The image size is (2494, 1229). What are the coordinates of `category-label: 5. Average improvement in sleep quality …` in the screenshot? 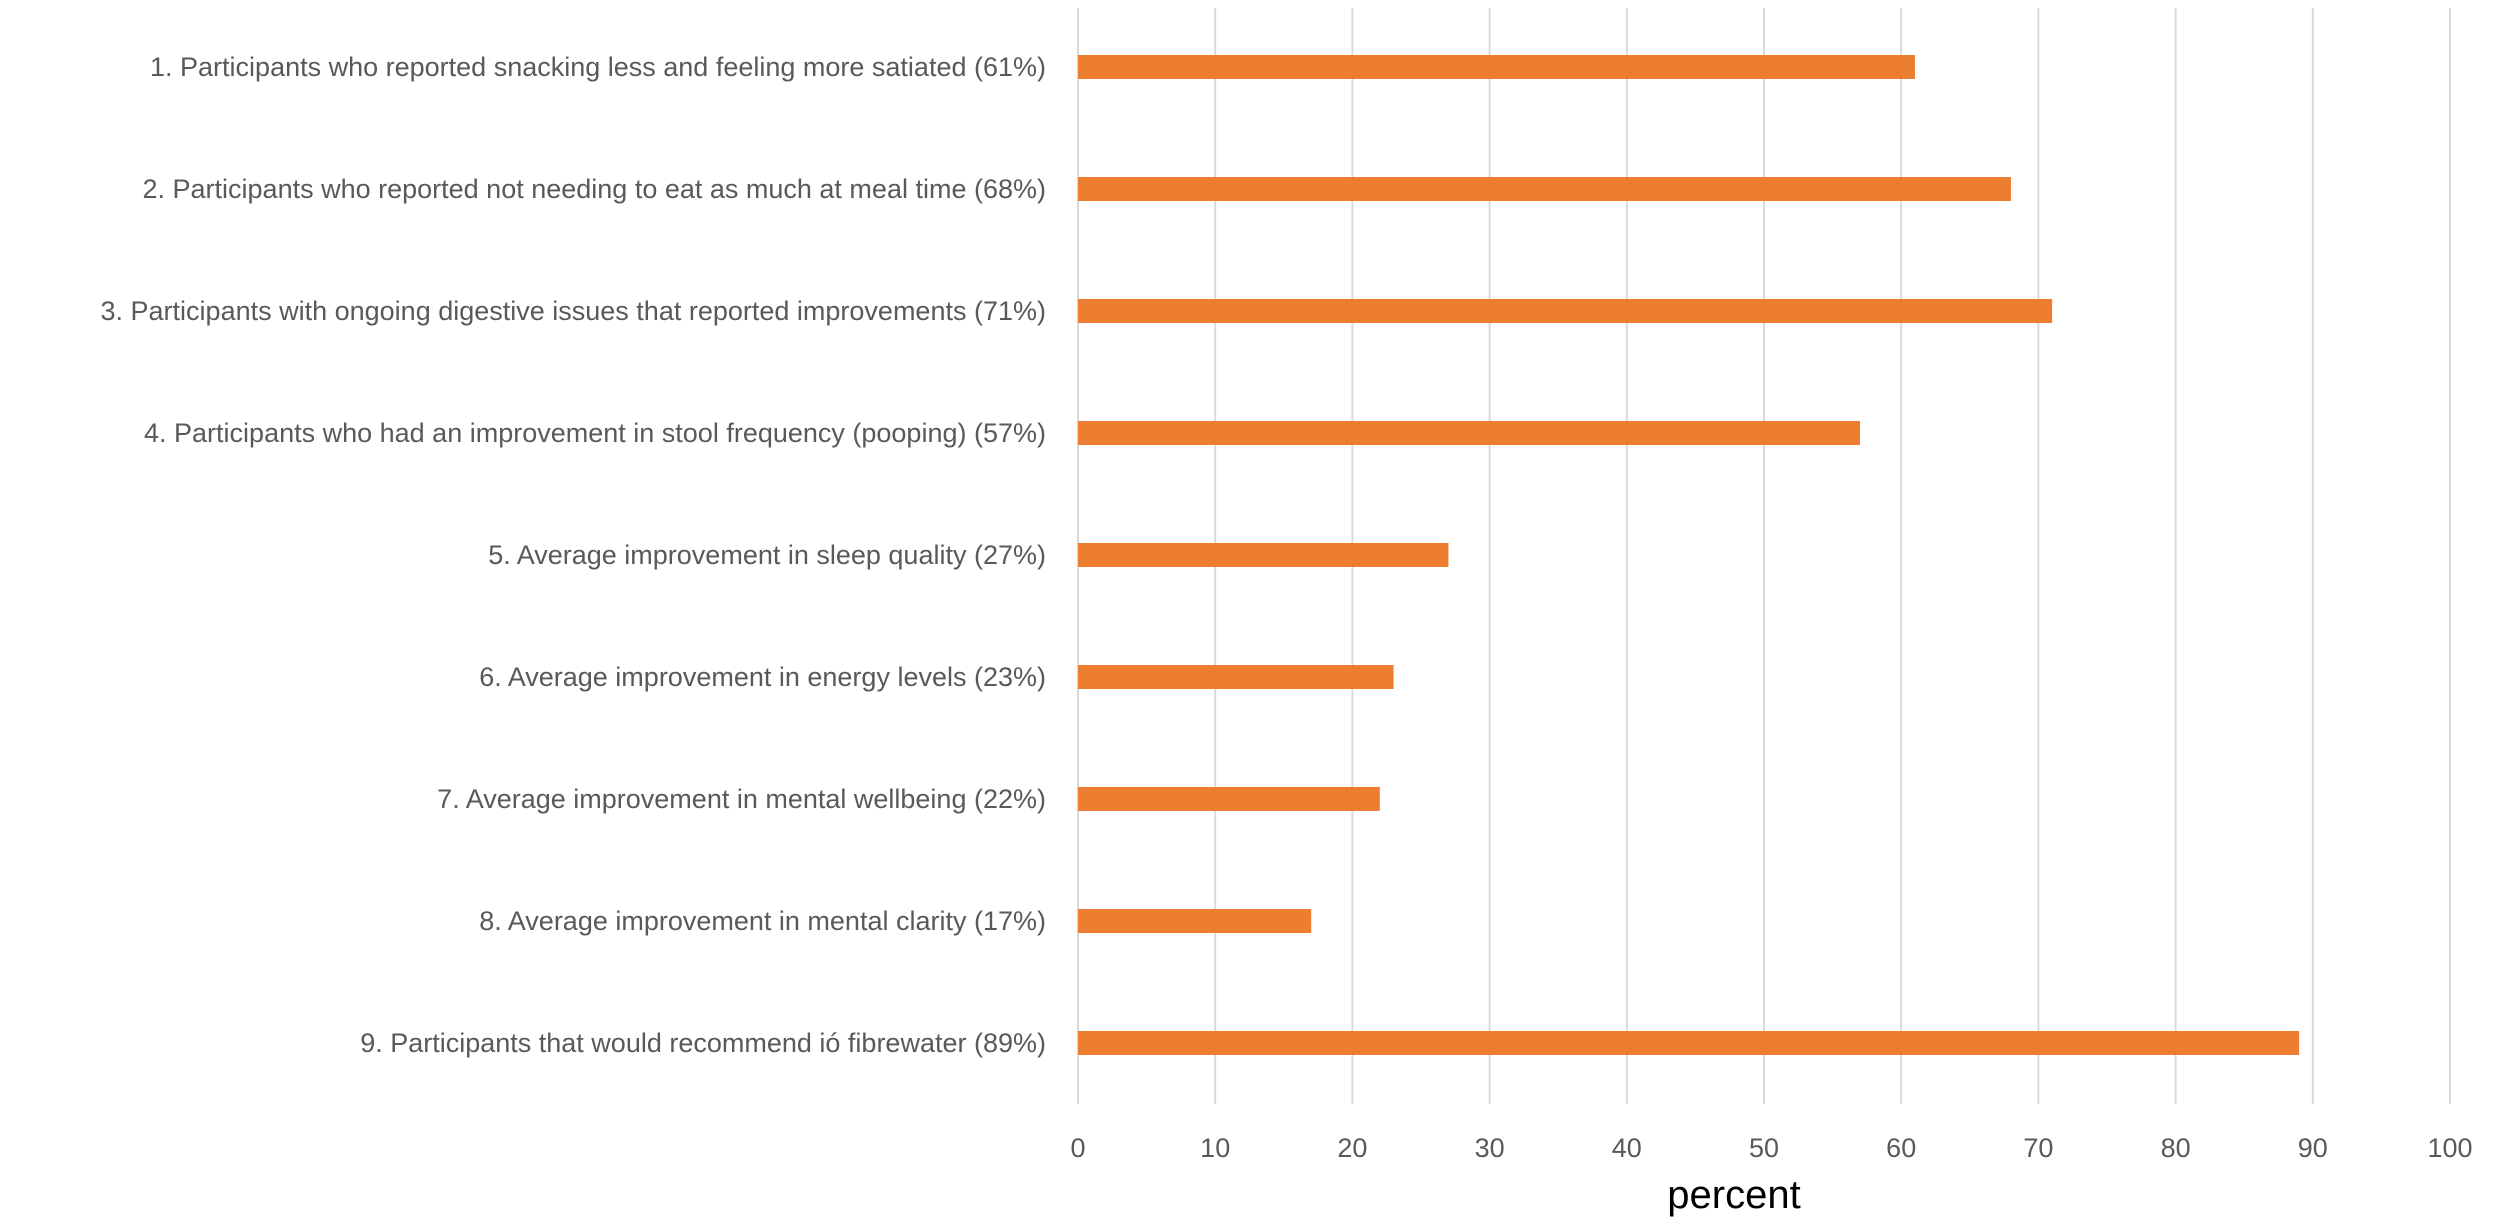 It's located at (767, 555).